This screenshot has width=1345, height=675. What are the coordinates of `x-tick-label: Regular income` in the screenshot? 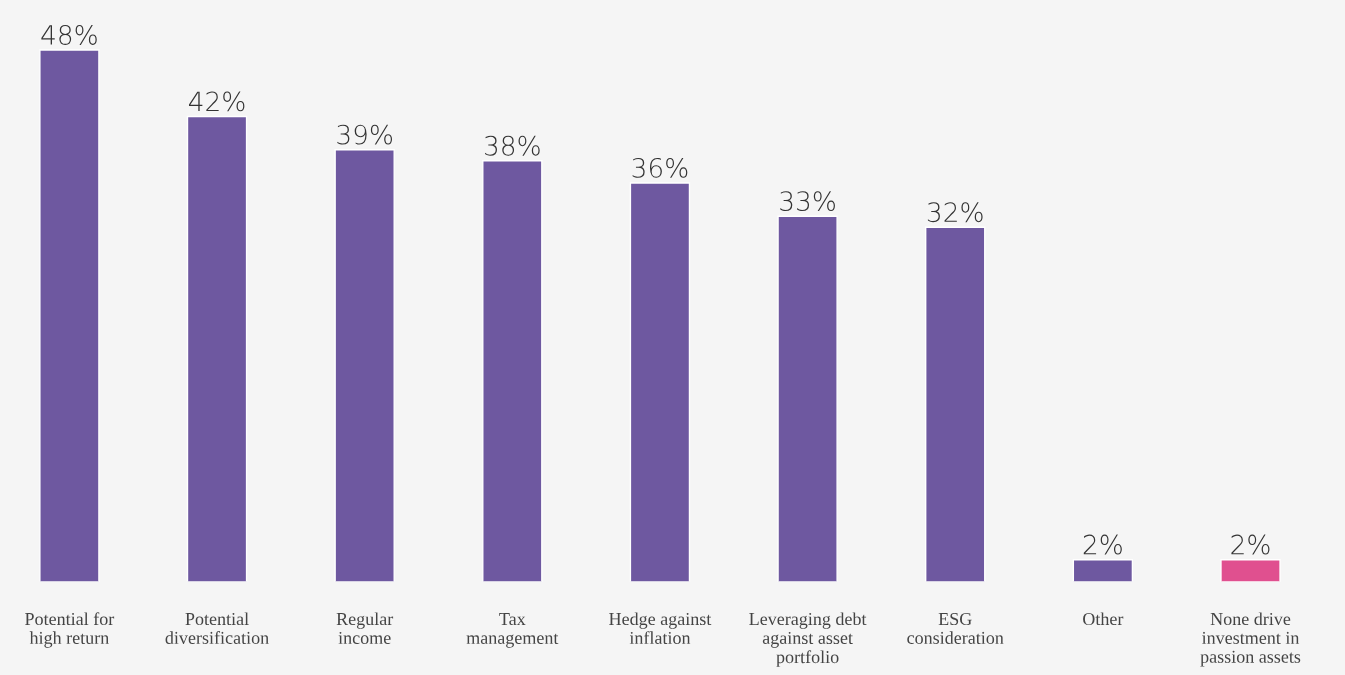 It's located at (365, 628).